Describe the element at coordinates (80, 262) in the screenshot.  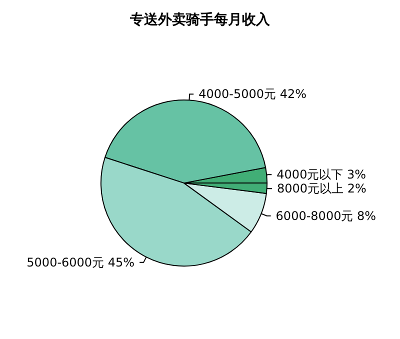
I see `slice-label: 5000-6000元 45%` at that location.